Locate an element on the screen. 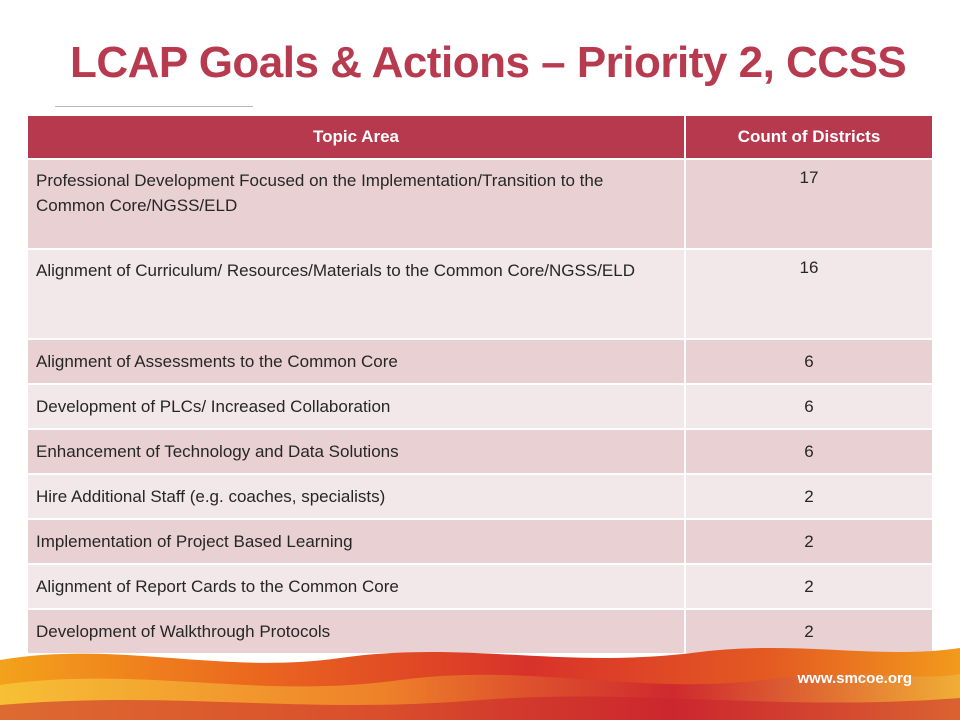 This screenshot has width=960, height=720. count-cell: 17 is located at coordinates (809, 204).